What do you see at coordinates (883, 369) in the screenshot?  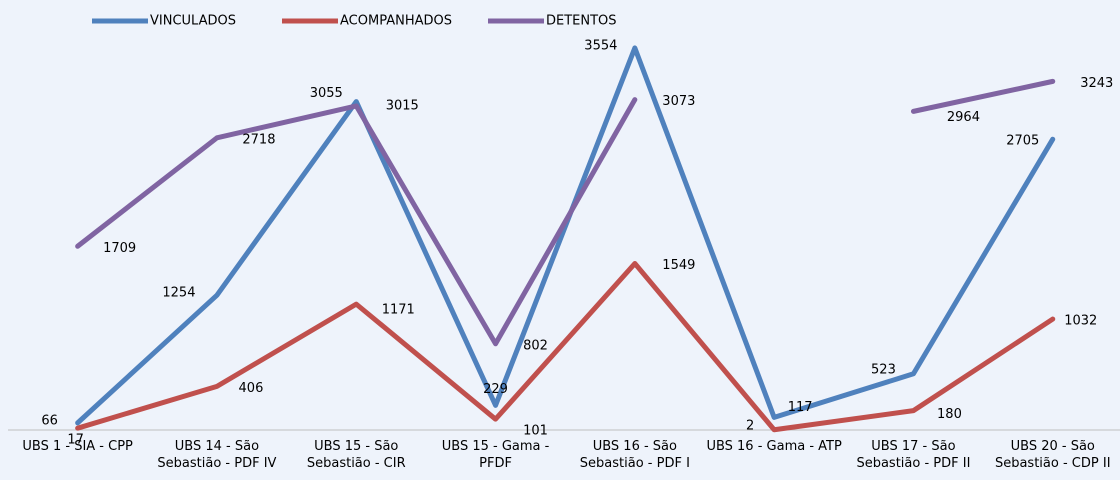 I see `data-label: 523` at bounding box center [883, 369].